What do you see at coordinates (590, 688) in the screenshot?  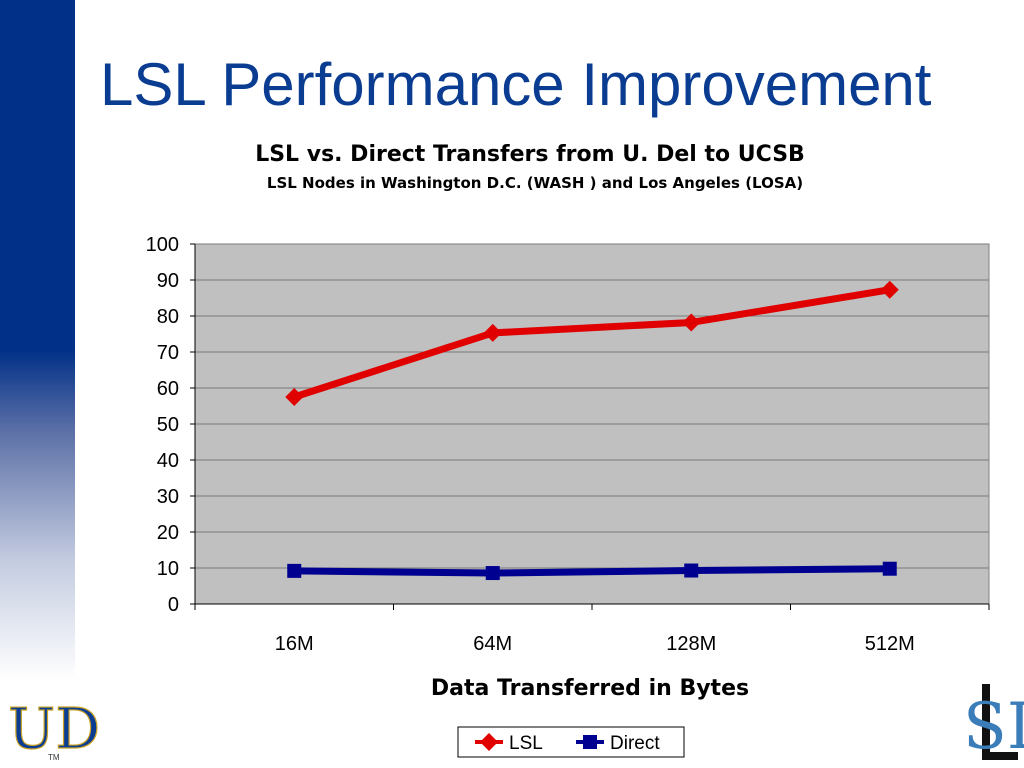 I see `x-axis-title: Data Transferred in Bytes` at bounding box center [590, 688].